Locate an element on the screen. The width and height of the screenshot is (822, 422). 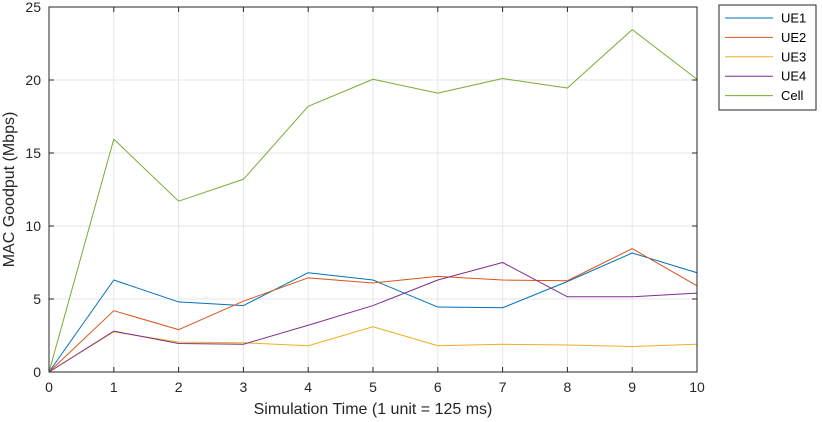
y-tick-label: 25 is located at coordinates (33, 7).